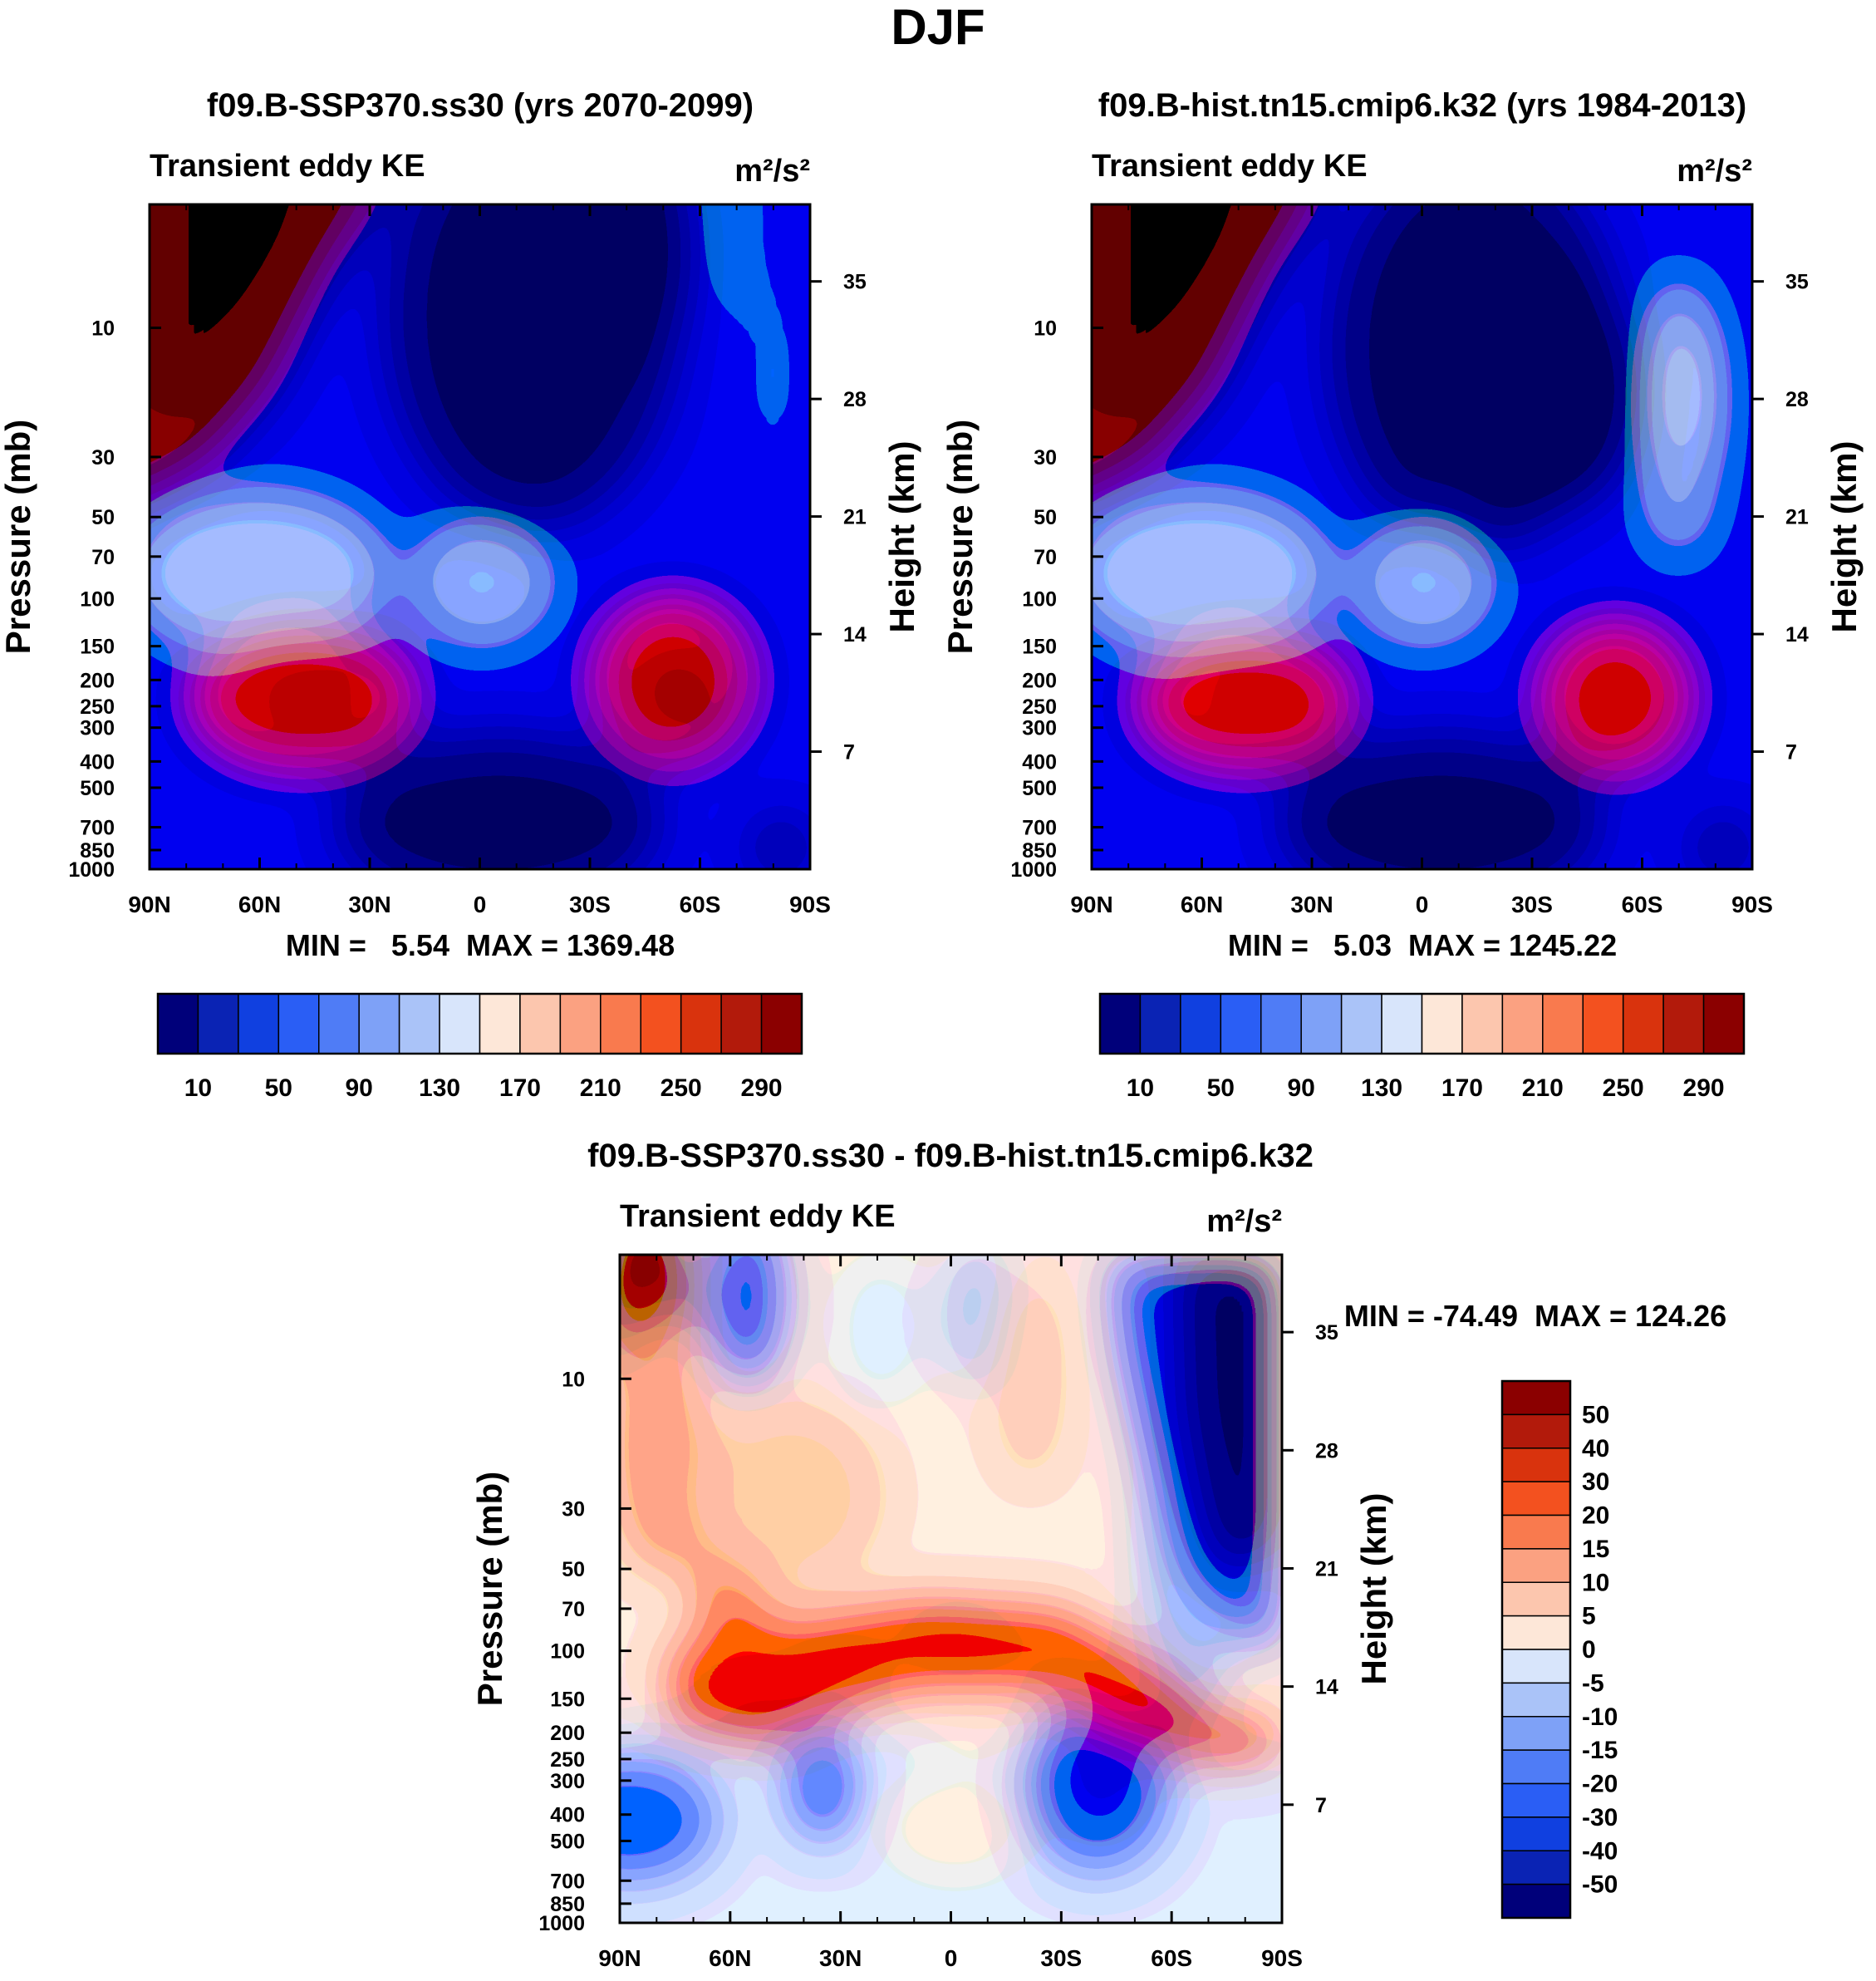 The width and height of the screenshot is (1876, 1981). What do you see at coordinates (567, 1904) in the screenshot?
I see `y-tick-label: 850` at bounding box center [567, 1904].